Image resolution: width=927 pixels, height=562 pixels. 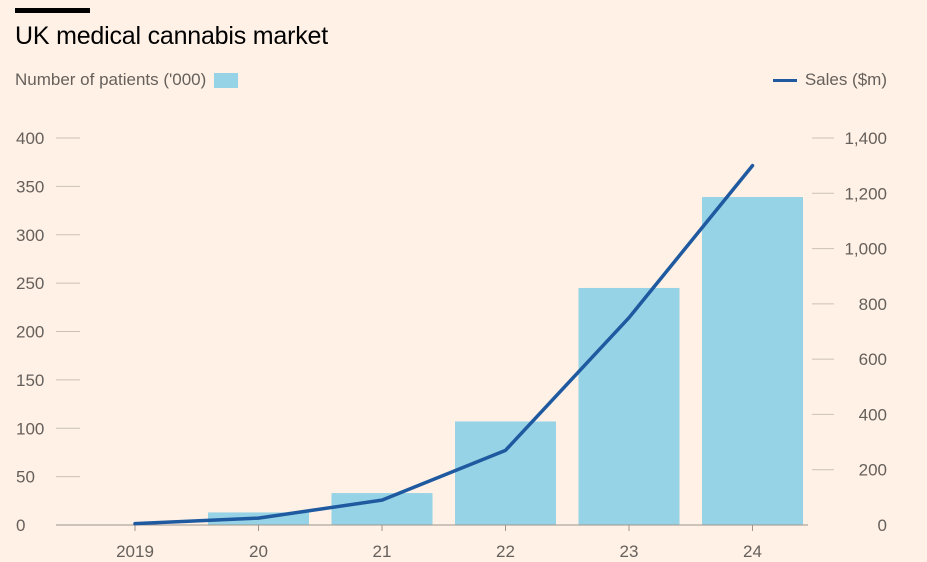 What do you see at coordinates (865, 193) in the screenshot?
I see `right-axis-tick-label: 1,200` at bounding box center [865, 193].